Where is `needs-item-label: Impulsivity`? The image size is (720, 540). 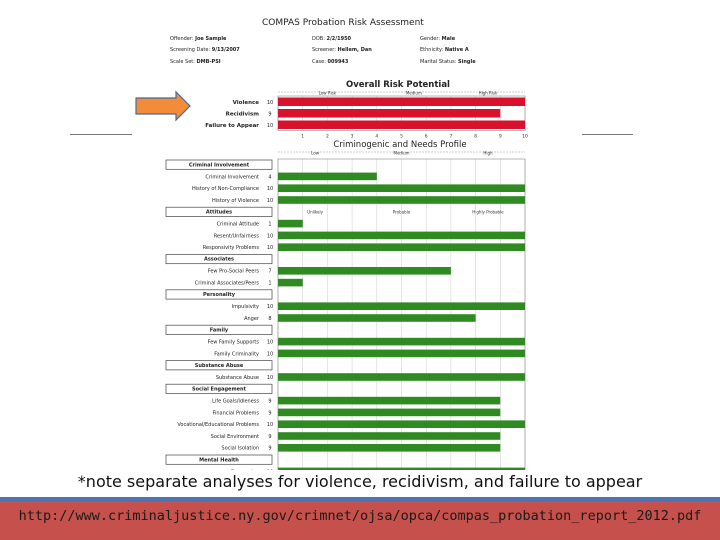 needs-item-label: Impulsivity is located at coordinates (245, 307).